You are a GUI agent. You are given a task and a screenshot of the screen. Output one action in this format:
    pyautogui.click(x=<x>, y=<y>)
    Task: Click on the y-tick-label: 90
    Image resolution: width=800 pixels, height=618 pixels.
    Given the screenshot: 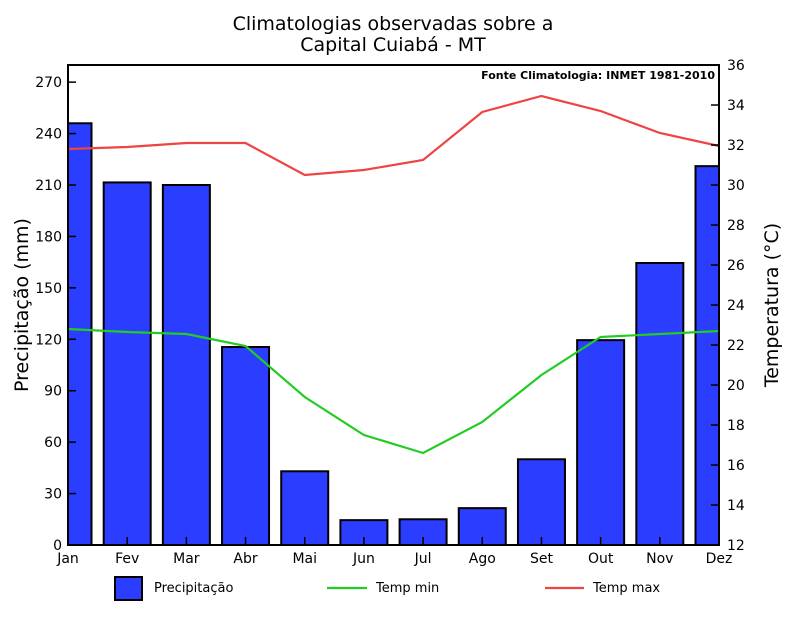 What is the action you would take?
    pyautogui.click(x=53, y=392)
    